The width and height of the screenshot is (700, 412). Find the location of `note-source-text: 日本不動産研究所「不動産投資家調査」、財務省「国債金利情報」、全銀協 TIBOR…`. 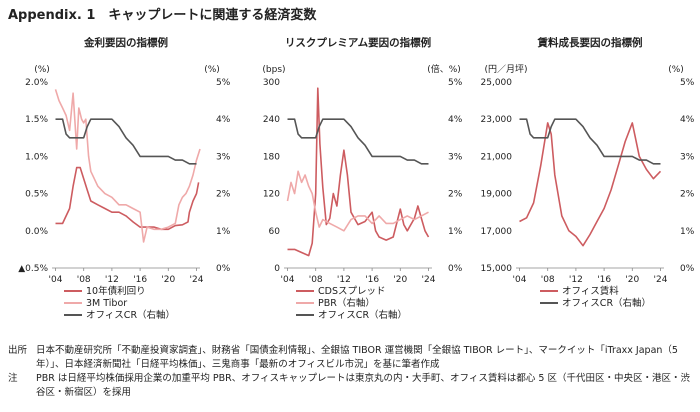

note-source-text: 日本不動産研究所「不動産投資家調査」、財務省「国債金利情報」、全銀協 TIBOR… is located at coordinates (357, 357).